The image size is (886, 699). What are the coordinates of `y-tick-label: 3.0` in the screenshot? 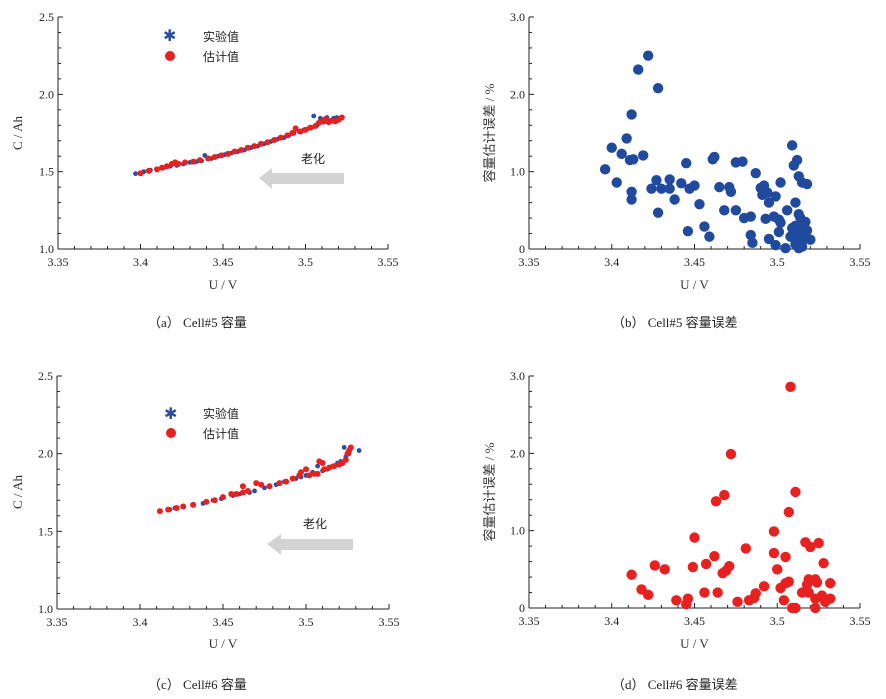 It's located at (517, 17).